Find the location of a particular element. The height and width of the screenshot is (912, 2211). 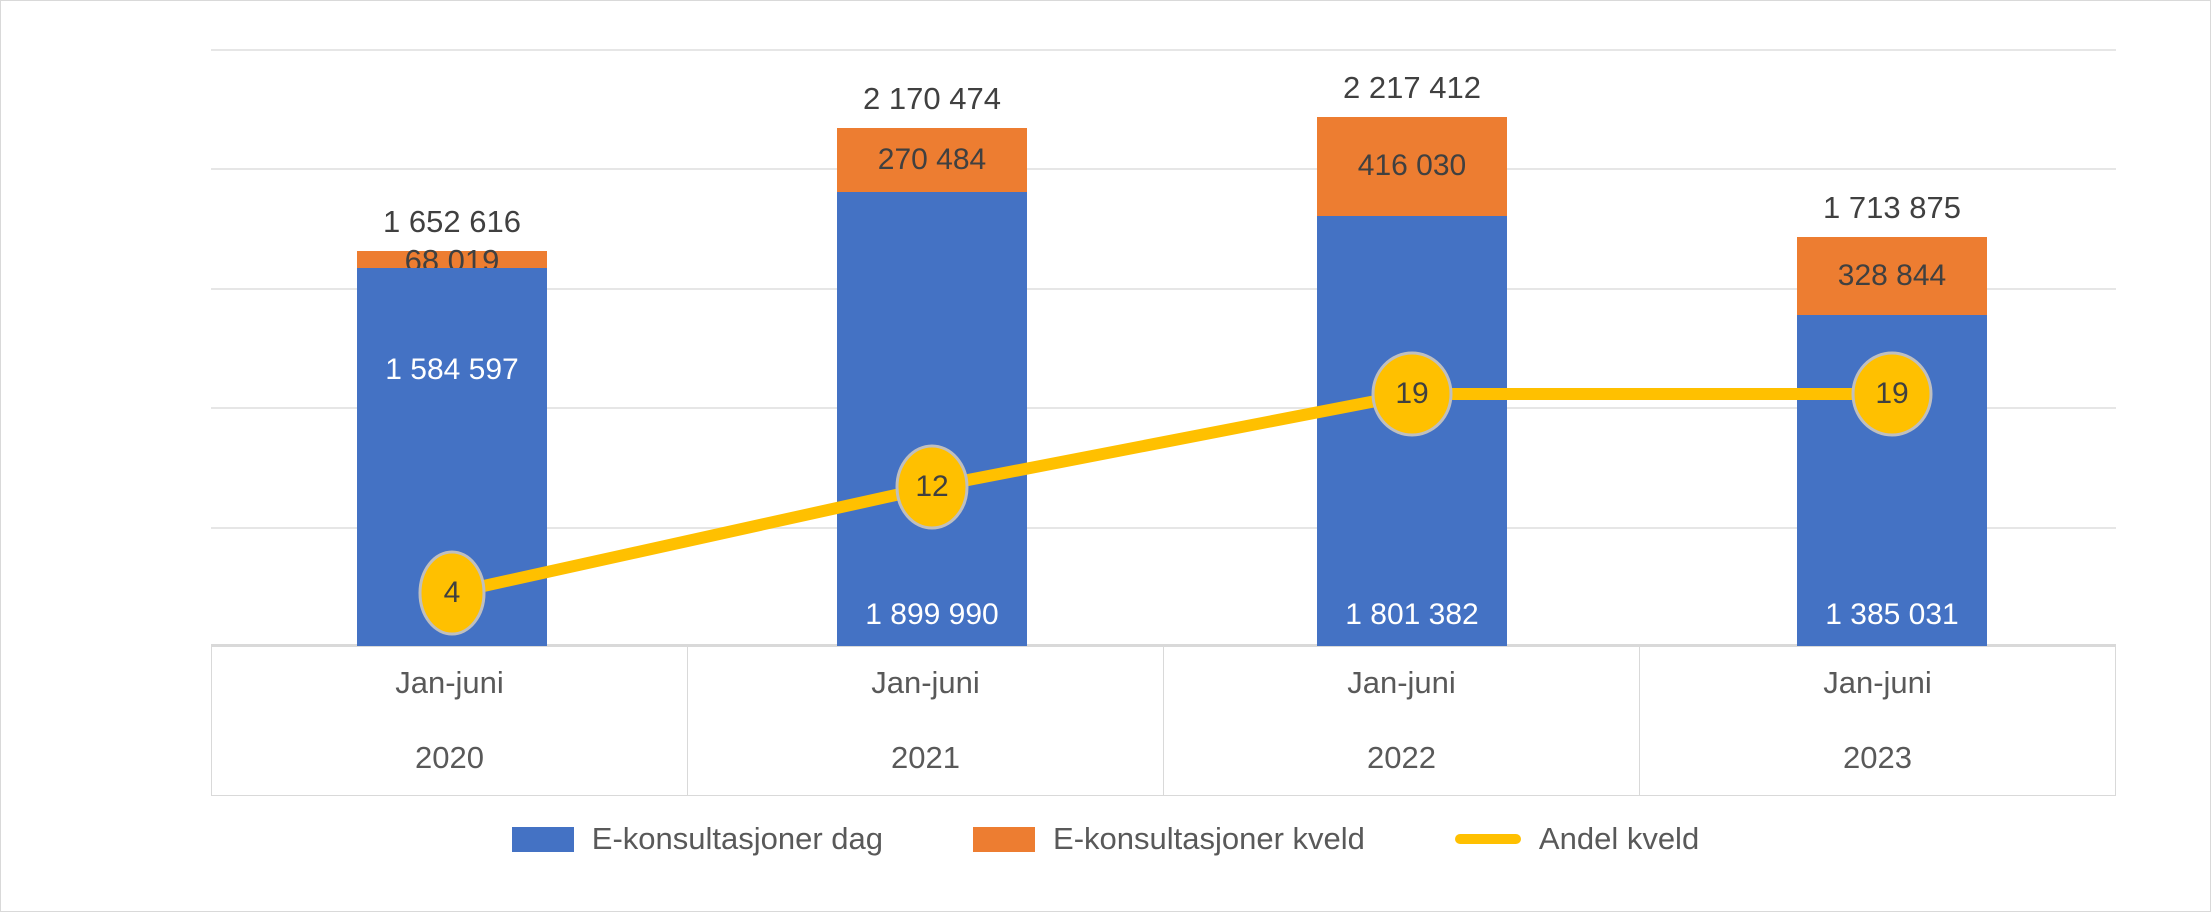

legend-label-dag: E-konsultasjoner dag is located at coordinates (737, 838).